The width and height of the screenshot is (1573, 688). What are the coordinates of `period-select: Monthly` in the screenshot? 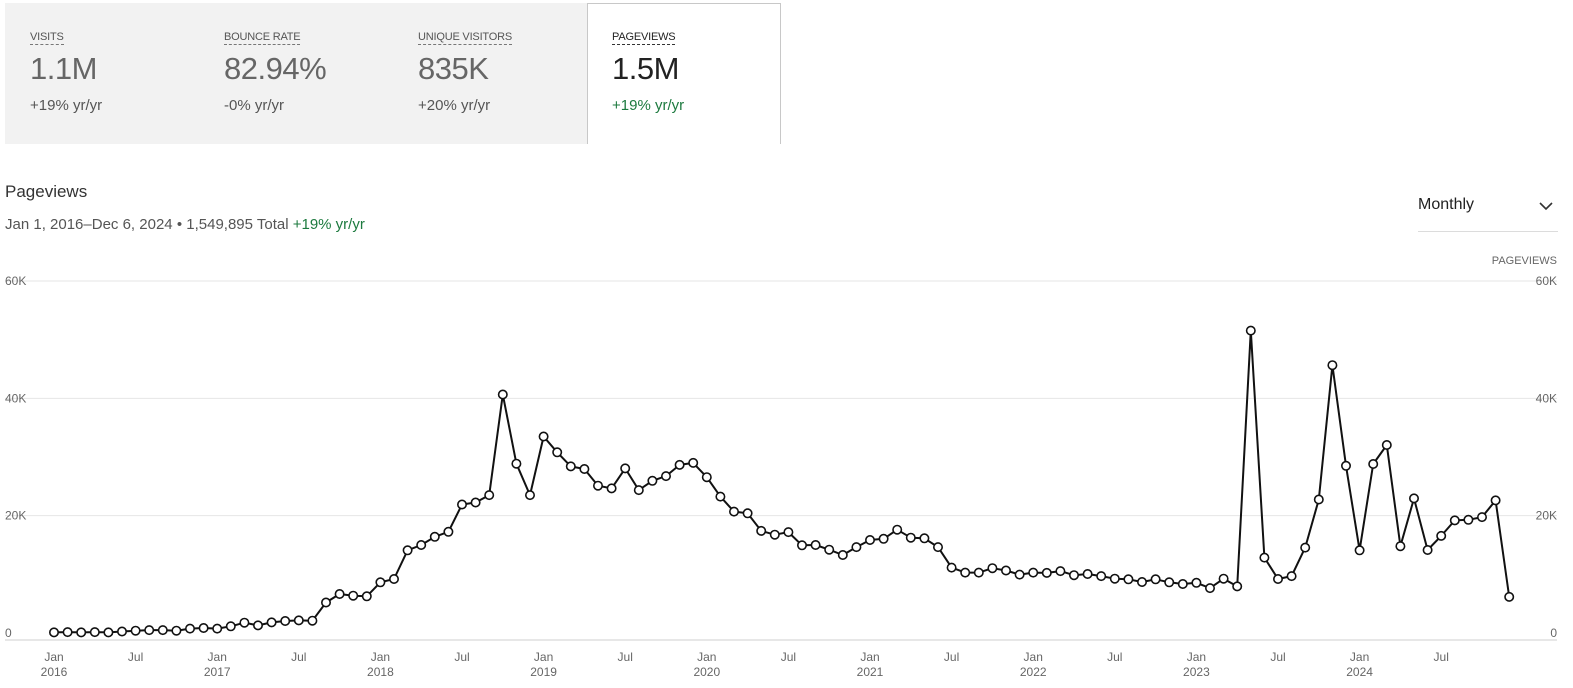 It's located at (1488, 211).